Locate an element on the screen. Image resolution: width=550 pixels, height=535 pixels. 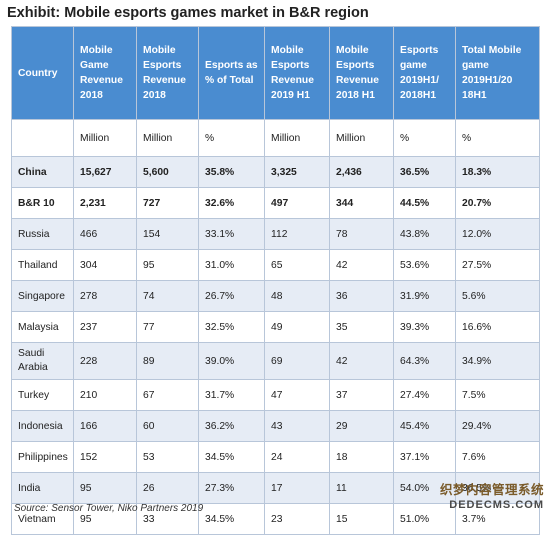
value-cell: 48 is located at coordinates (297, 296).